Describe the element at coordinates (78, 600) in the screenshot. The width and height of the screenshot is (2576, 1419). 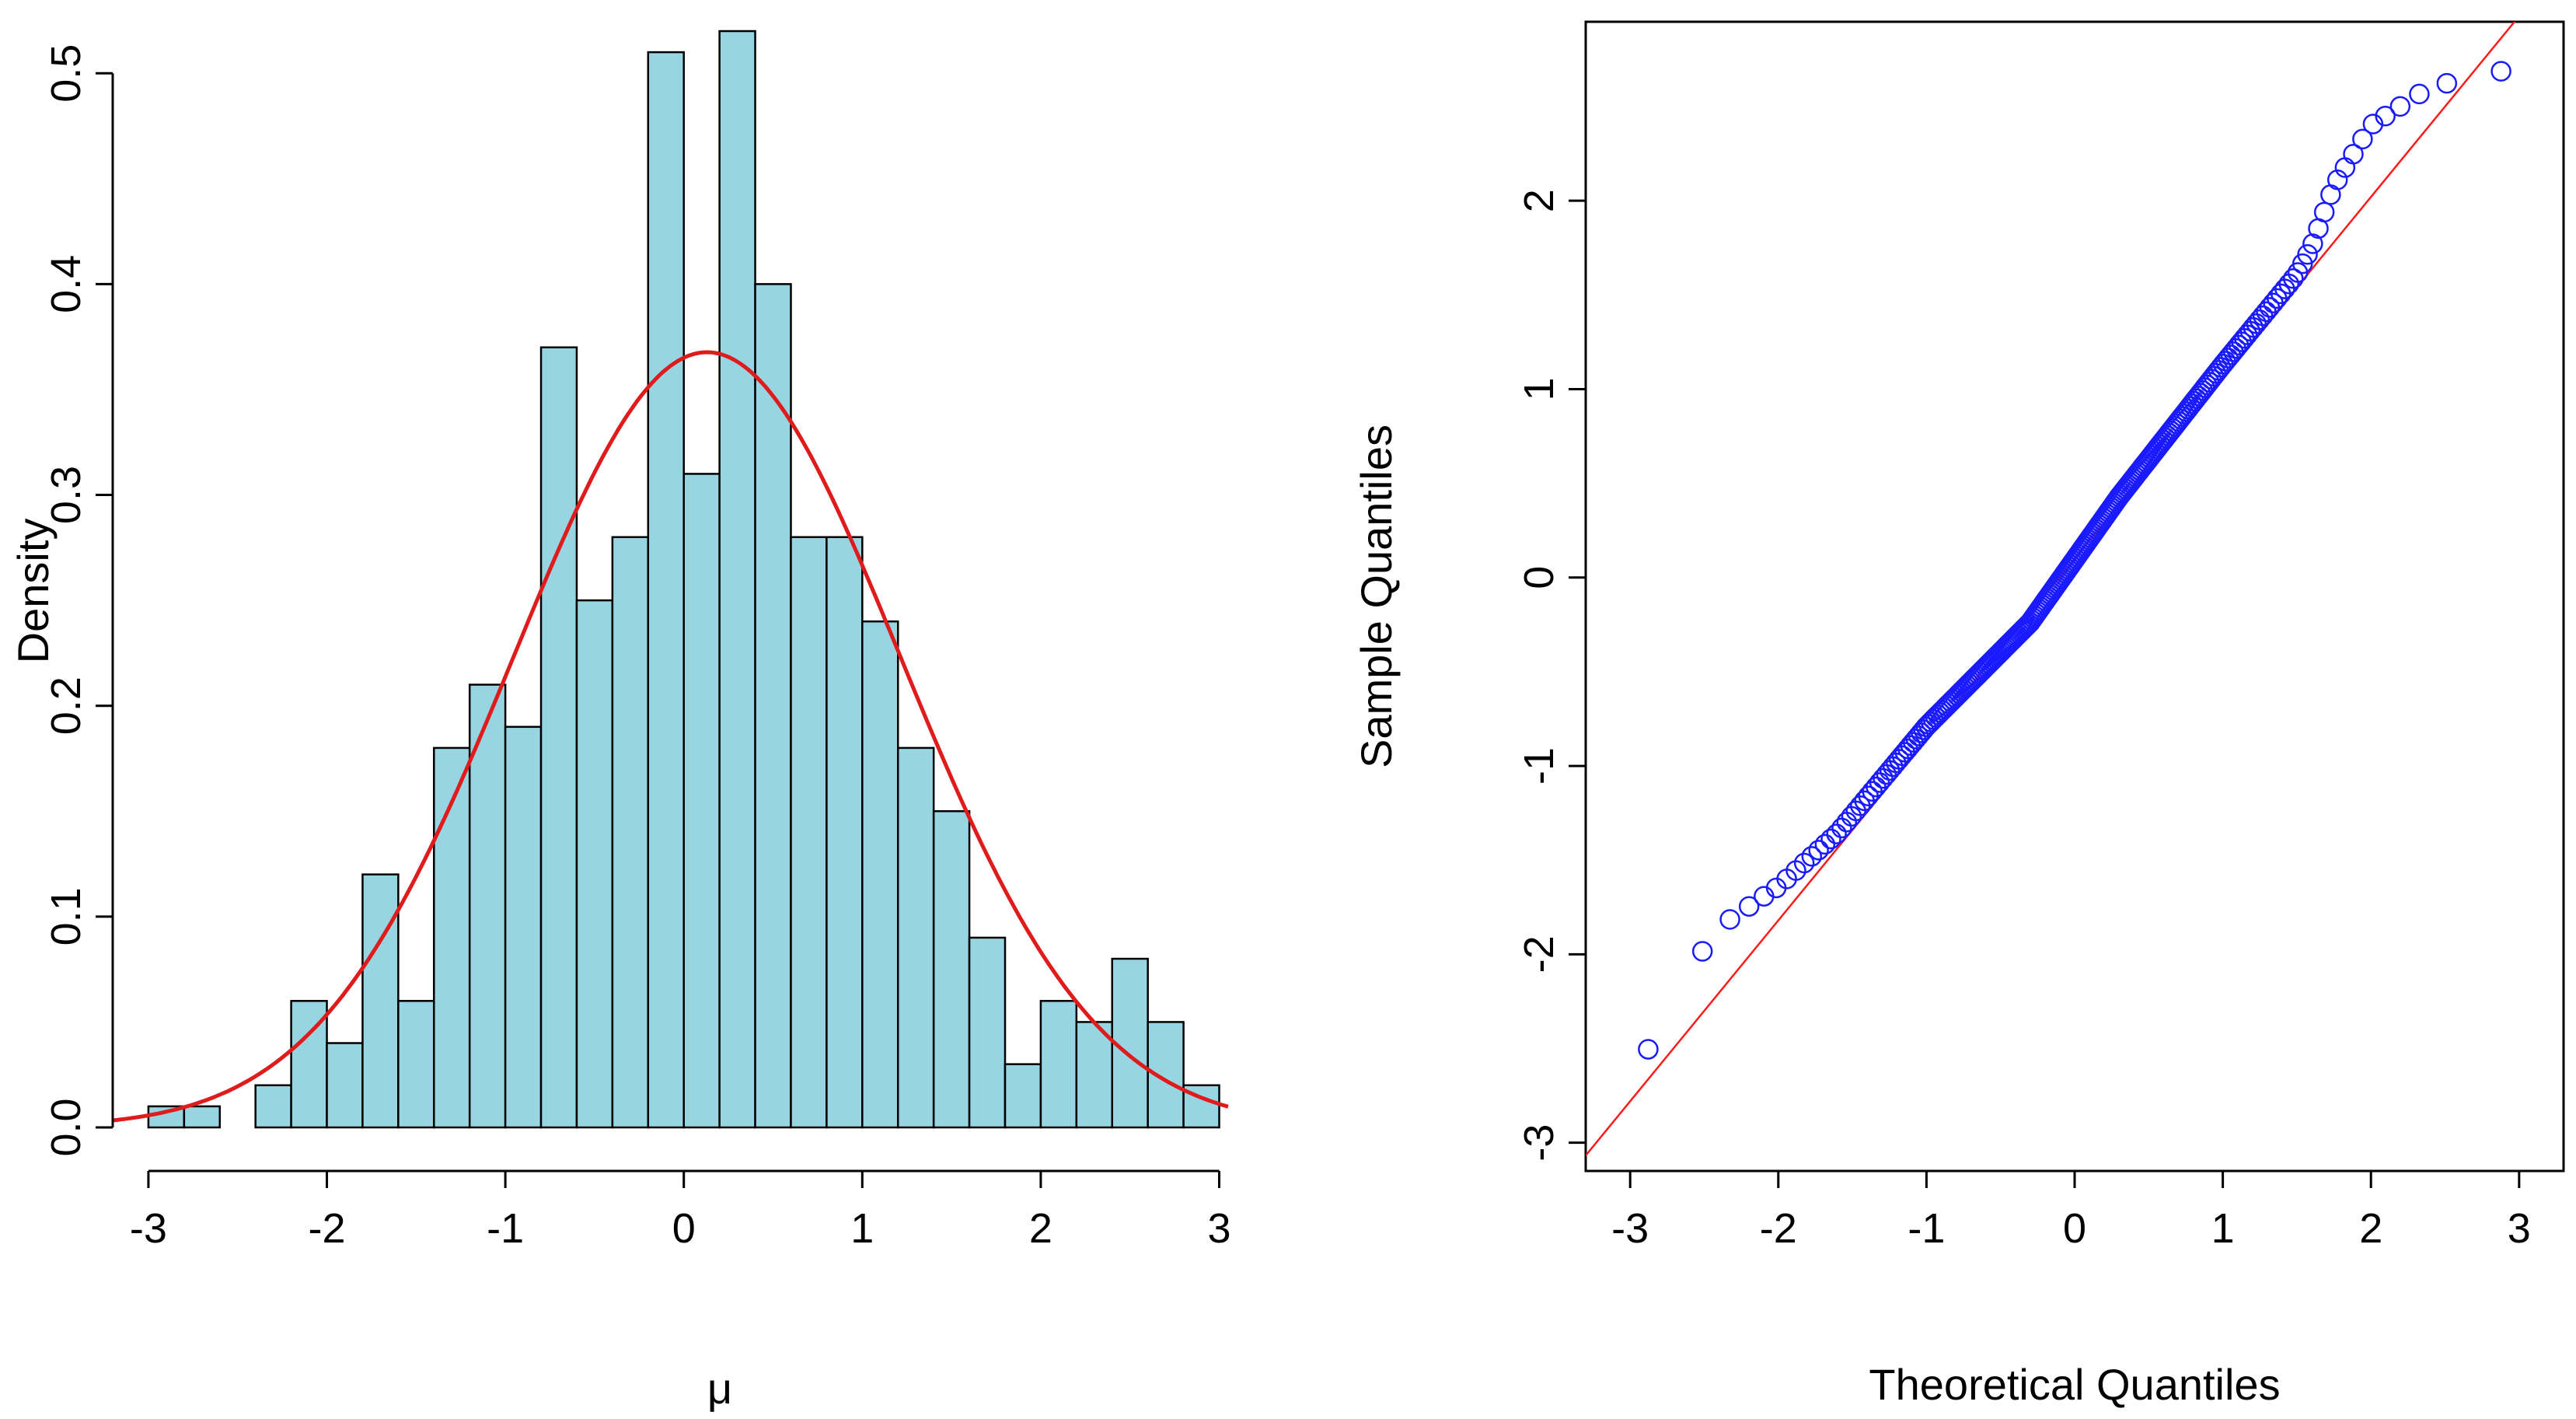
I see `y-ticks: 0.0 0.1 0.2 0.3 0.4 0.5` at that location.